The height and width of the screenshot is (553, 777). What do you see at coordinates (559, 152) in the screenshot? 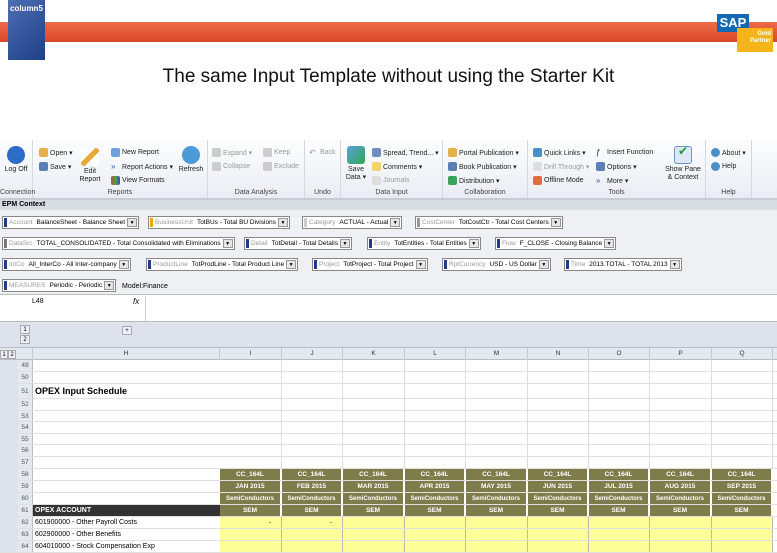
I see `quick-links-button: Quick Links ▾` at bounding box center [559, 152].